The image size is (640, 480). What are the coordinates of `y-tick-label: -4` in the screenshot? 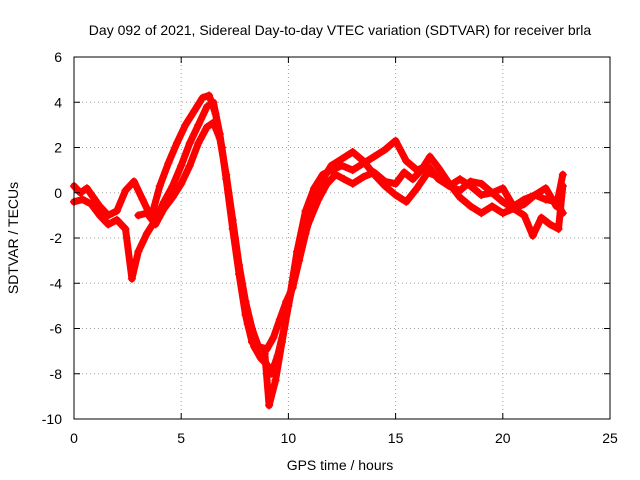 It's located at (56, 283).